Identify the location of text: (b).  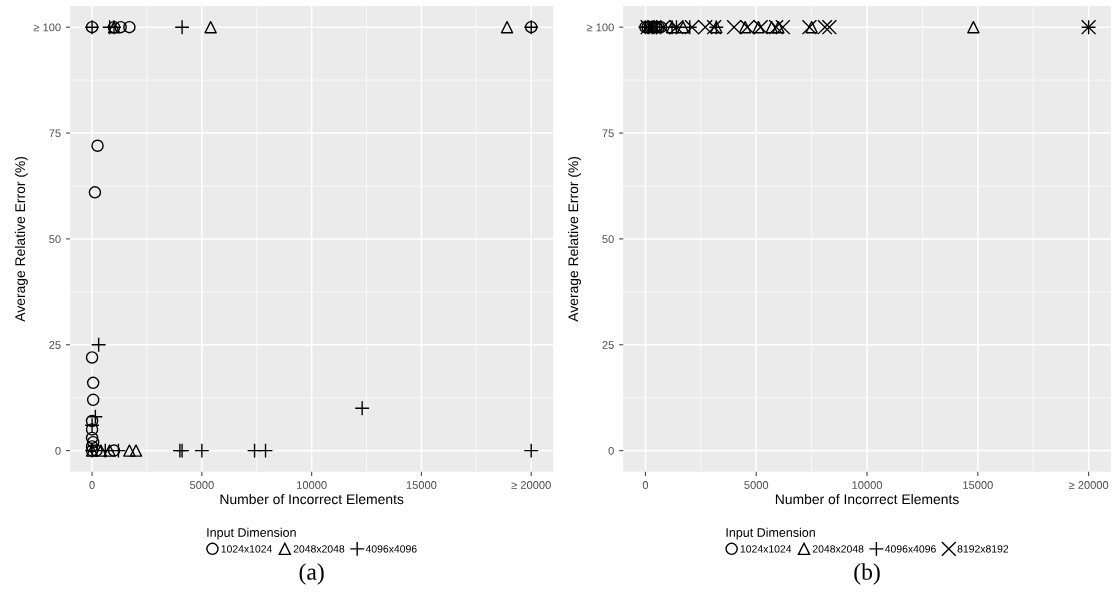
(867, 574).